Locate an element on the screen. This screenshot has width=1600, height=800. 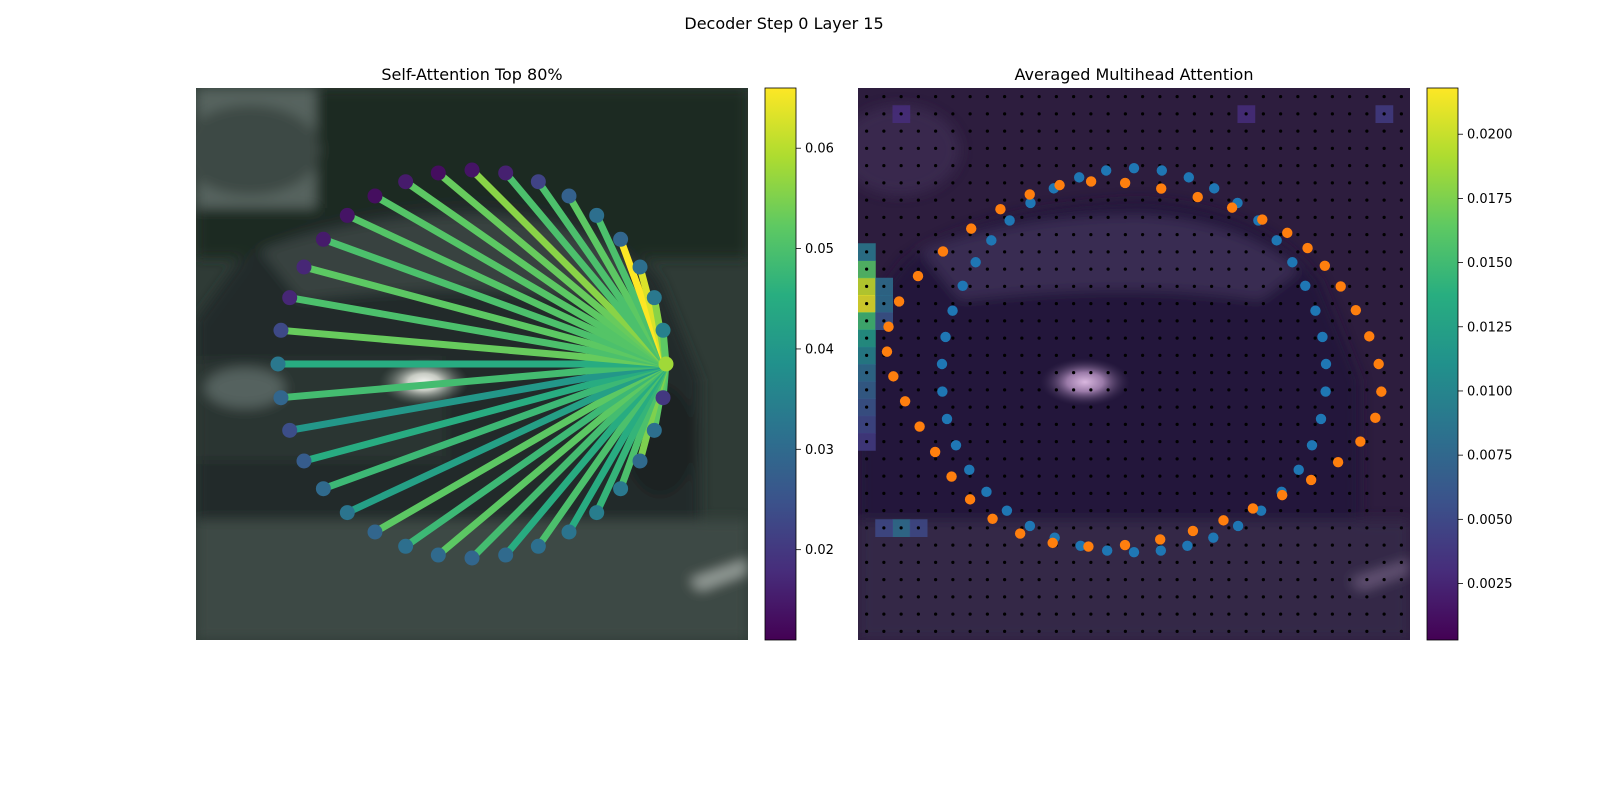
colorbar-tick-label: 0.05 is located at coordinates (819, 249).